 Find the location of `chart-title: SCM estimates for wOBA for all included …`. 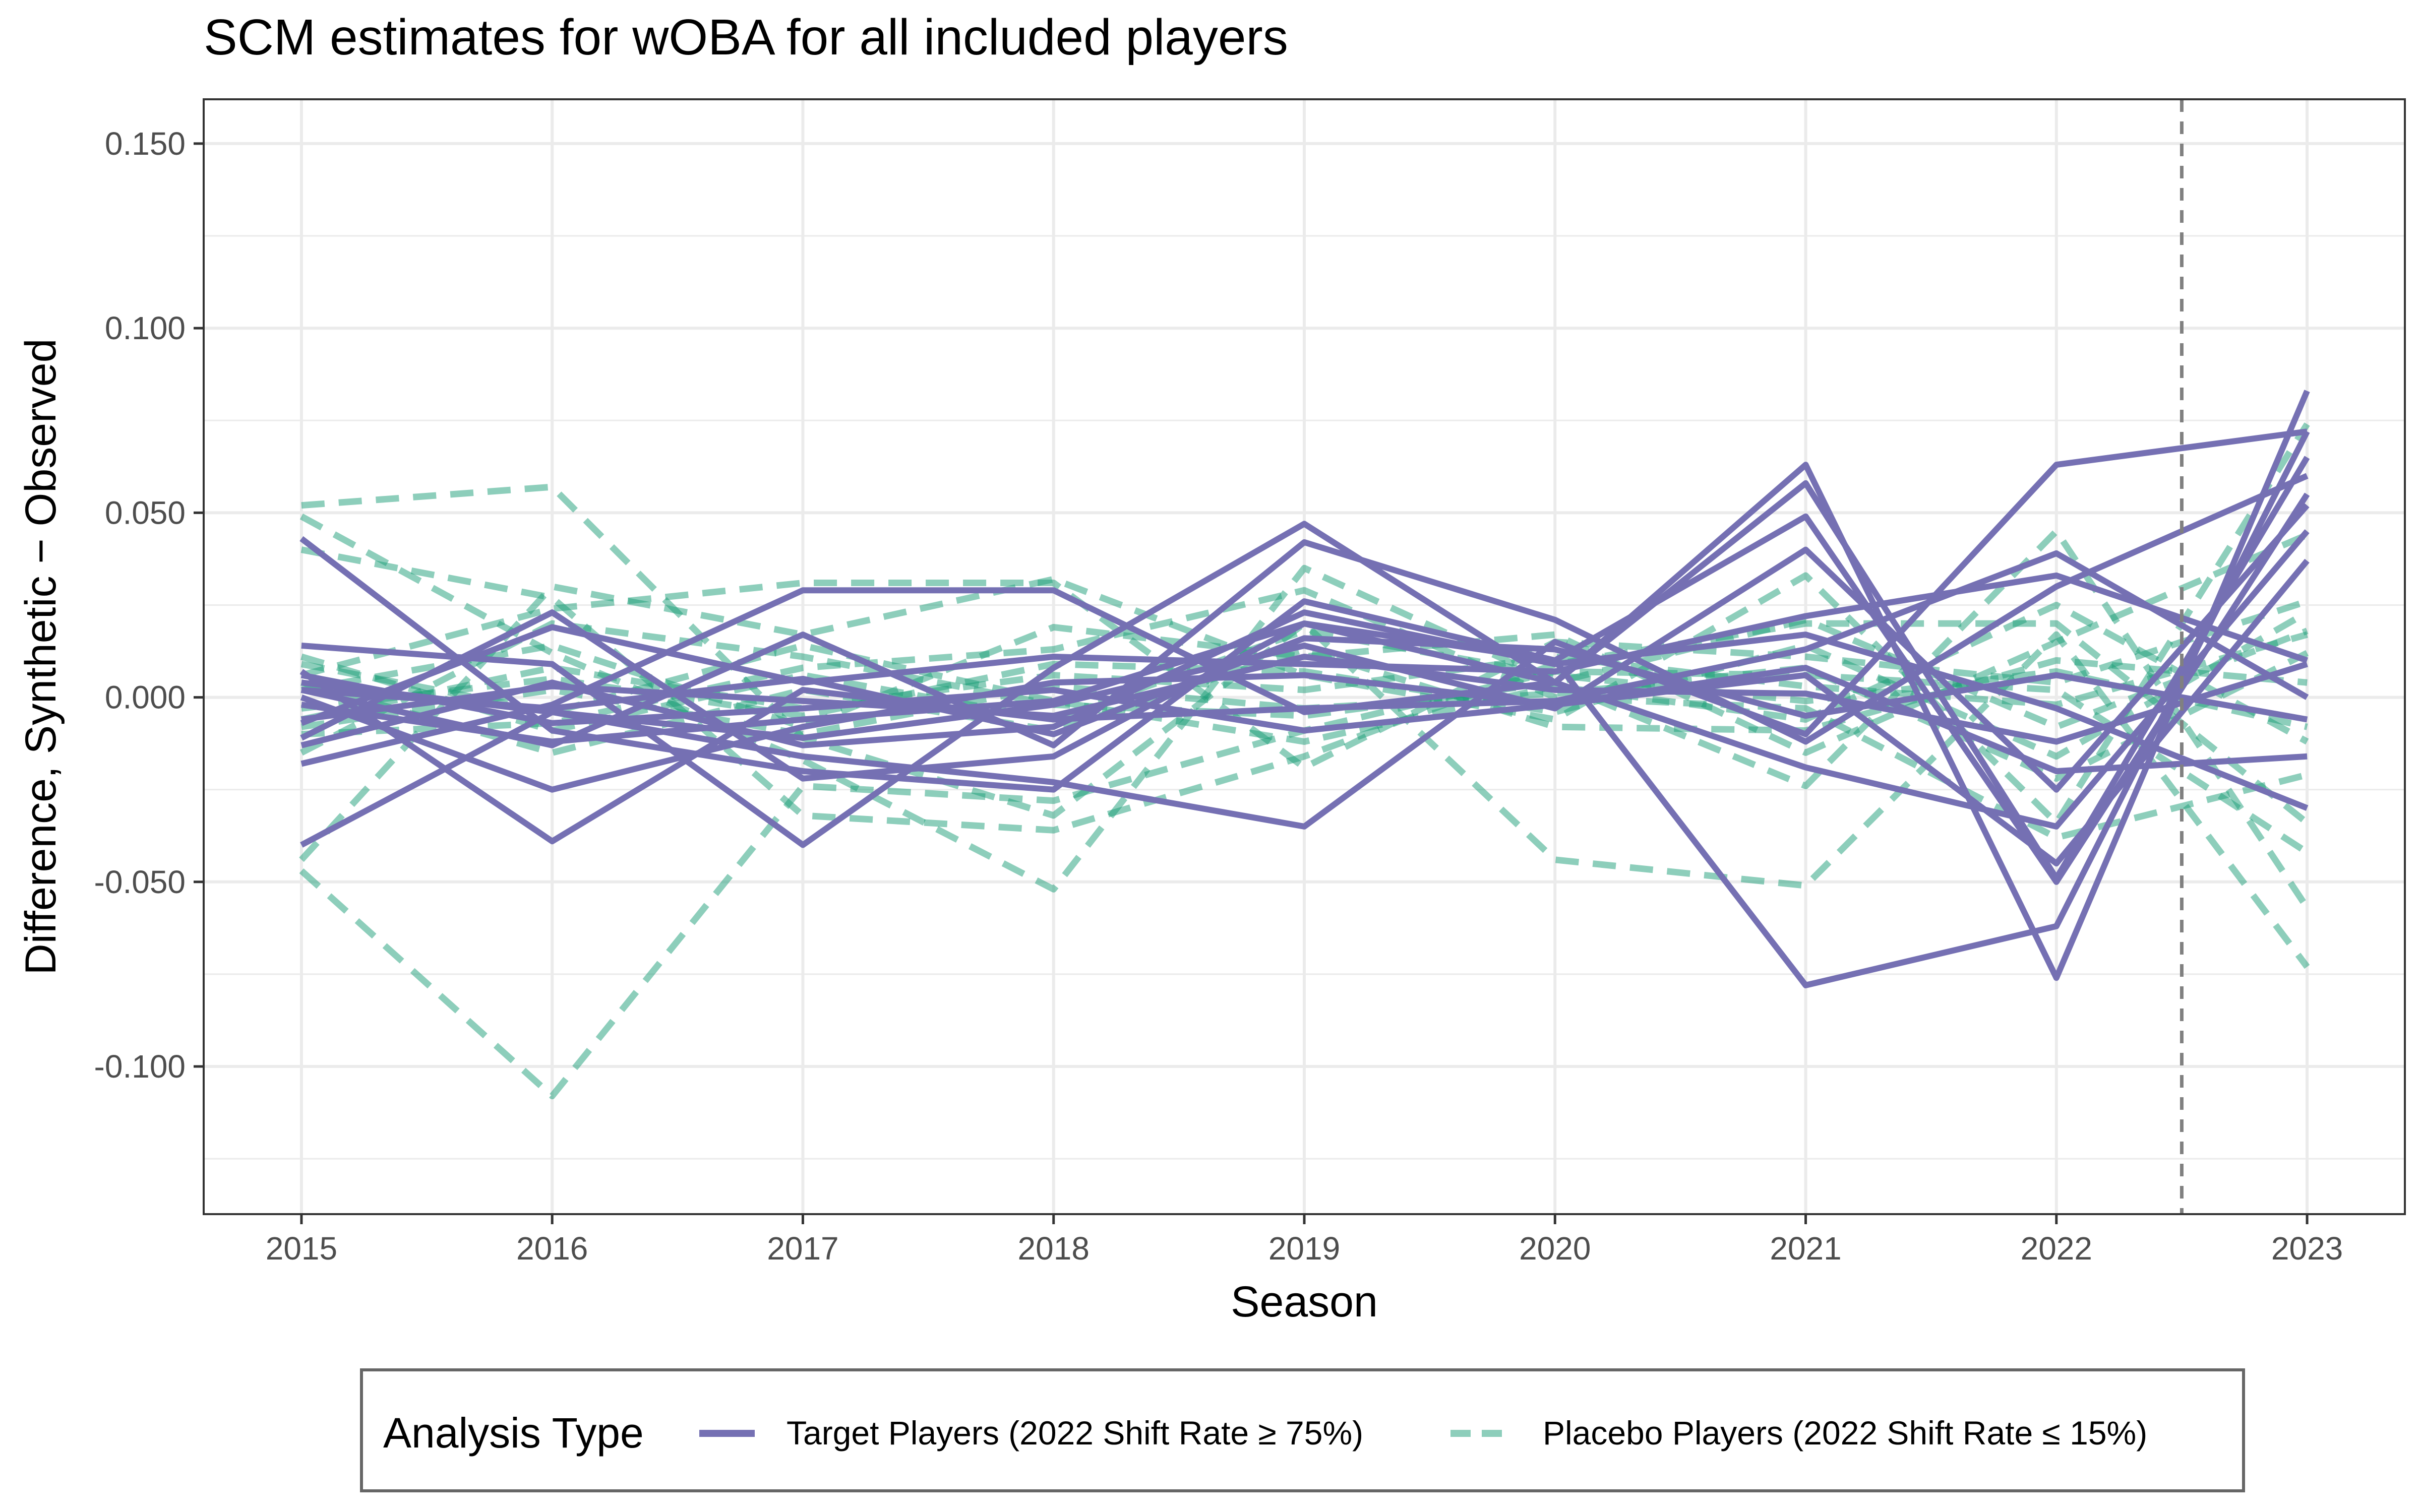

chart-title: SCM estimates for wOBA for all included … is located at coordinates (746, 38).